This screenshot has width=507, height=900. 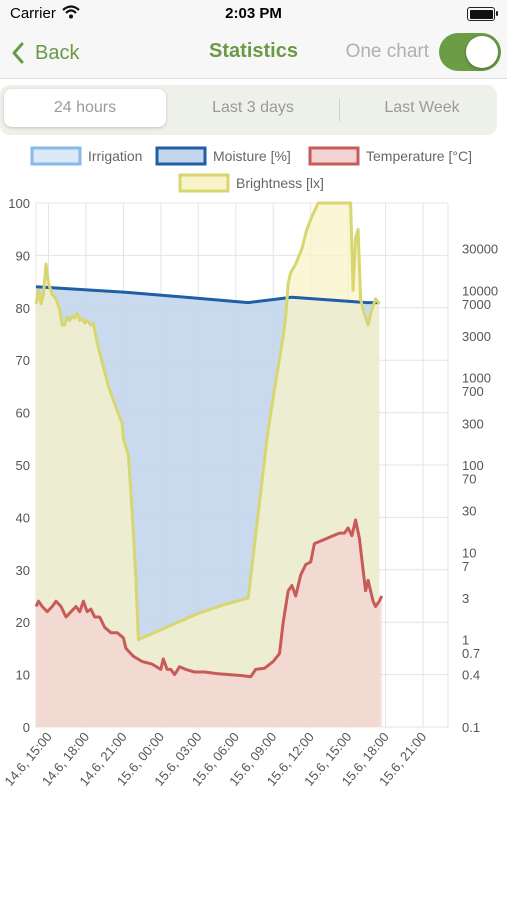 I want to click on y-right-tick-label: 700, so click(x=473, y=391).